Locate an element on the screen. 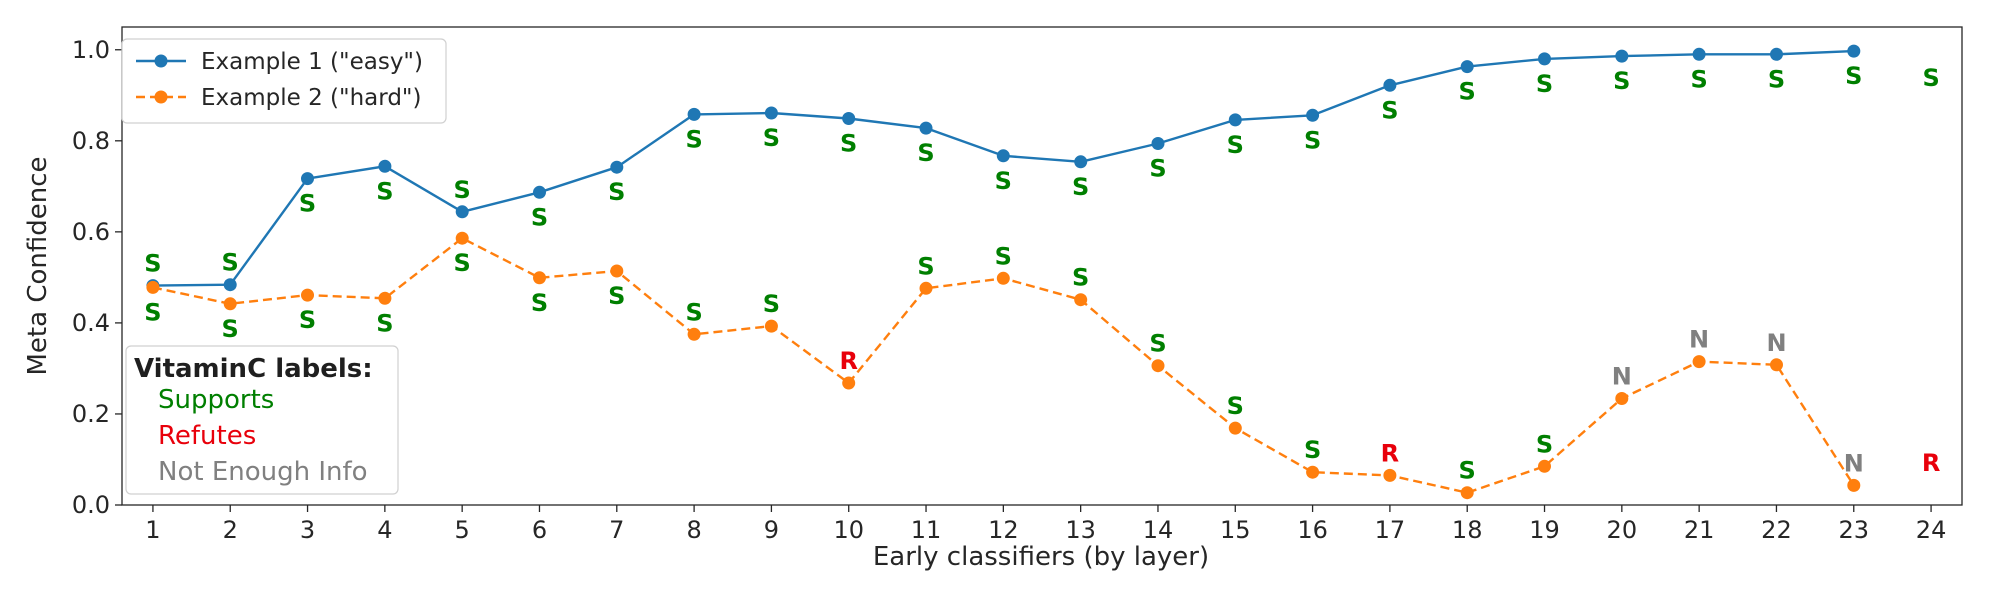 Image resolution: width=2000 pixels, height=600 pixels. x-axis-label: Early classifiers (by layer) is located at coordinates (1041, 557).